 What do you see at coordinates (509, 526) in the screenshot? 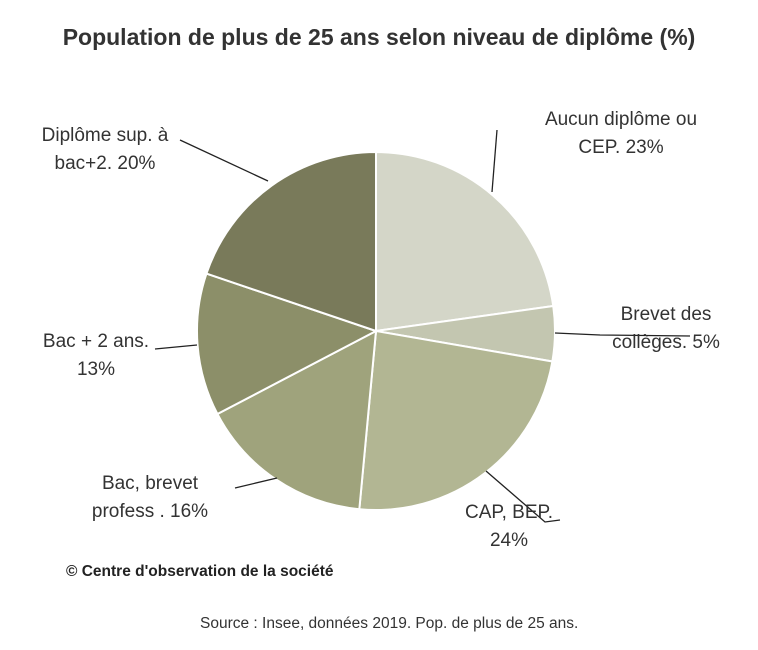
I see `slice-label-2: CAP, BEP. 24%` at bounding box center [509, 526].